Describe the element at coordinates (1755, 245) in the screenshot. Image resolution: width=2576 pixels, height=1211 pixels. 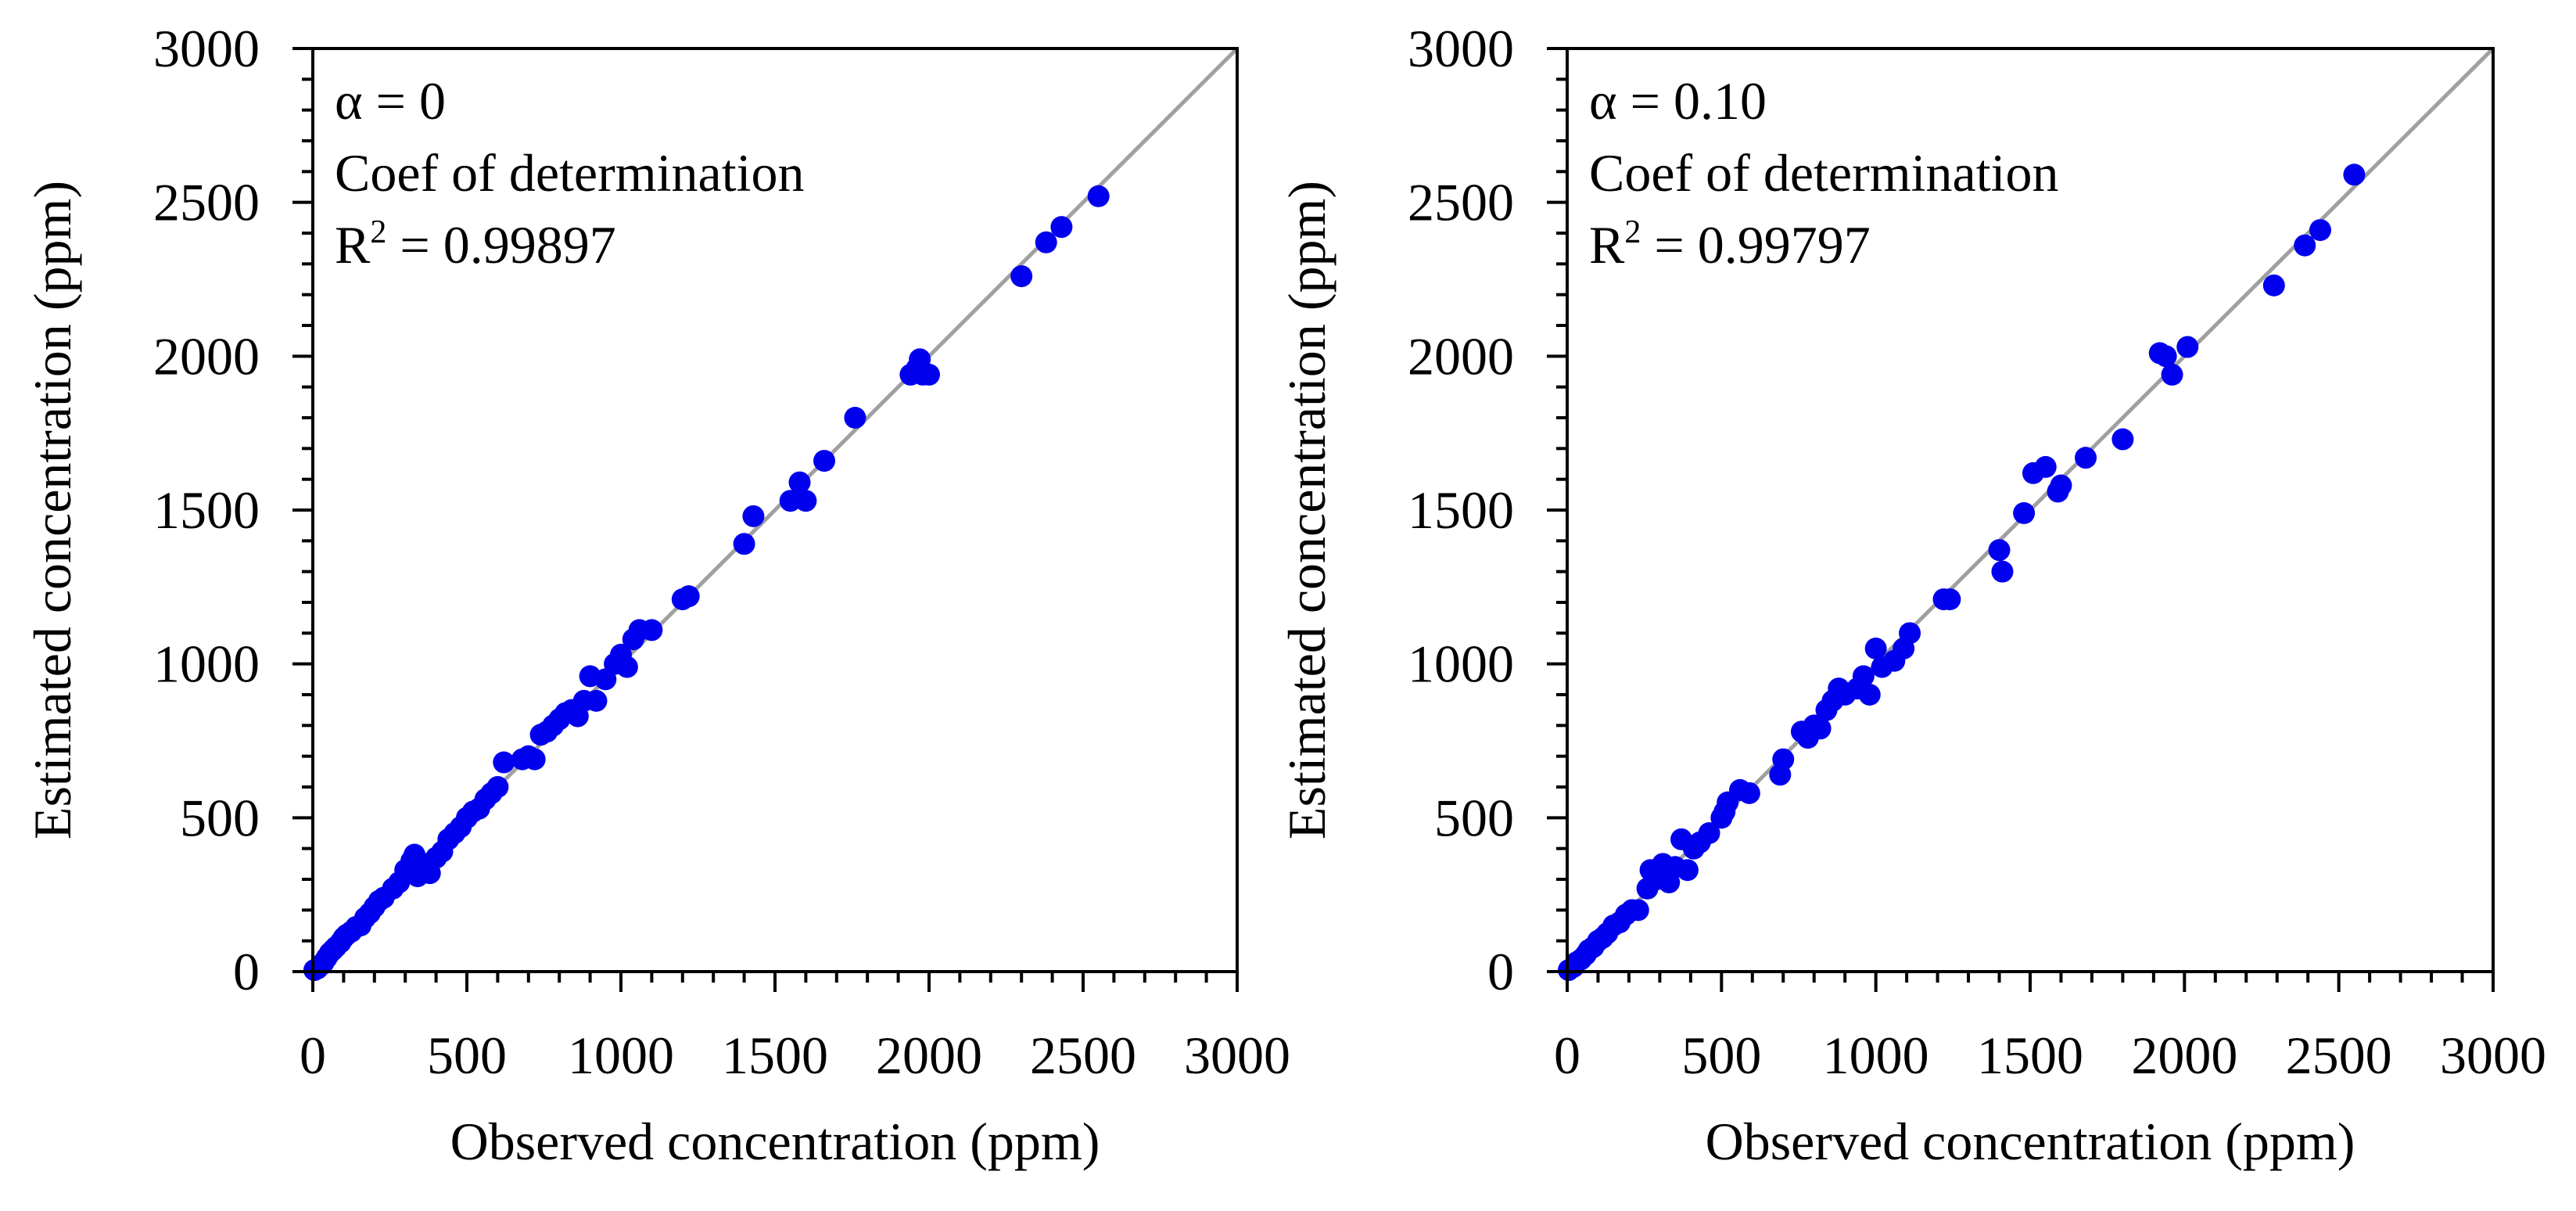
I see `r2-value: = 0.99797` at that location.